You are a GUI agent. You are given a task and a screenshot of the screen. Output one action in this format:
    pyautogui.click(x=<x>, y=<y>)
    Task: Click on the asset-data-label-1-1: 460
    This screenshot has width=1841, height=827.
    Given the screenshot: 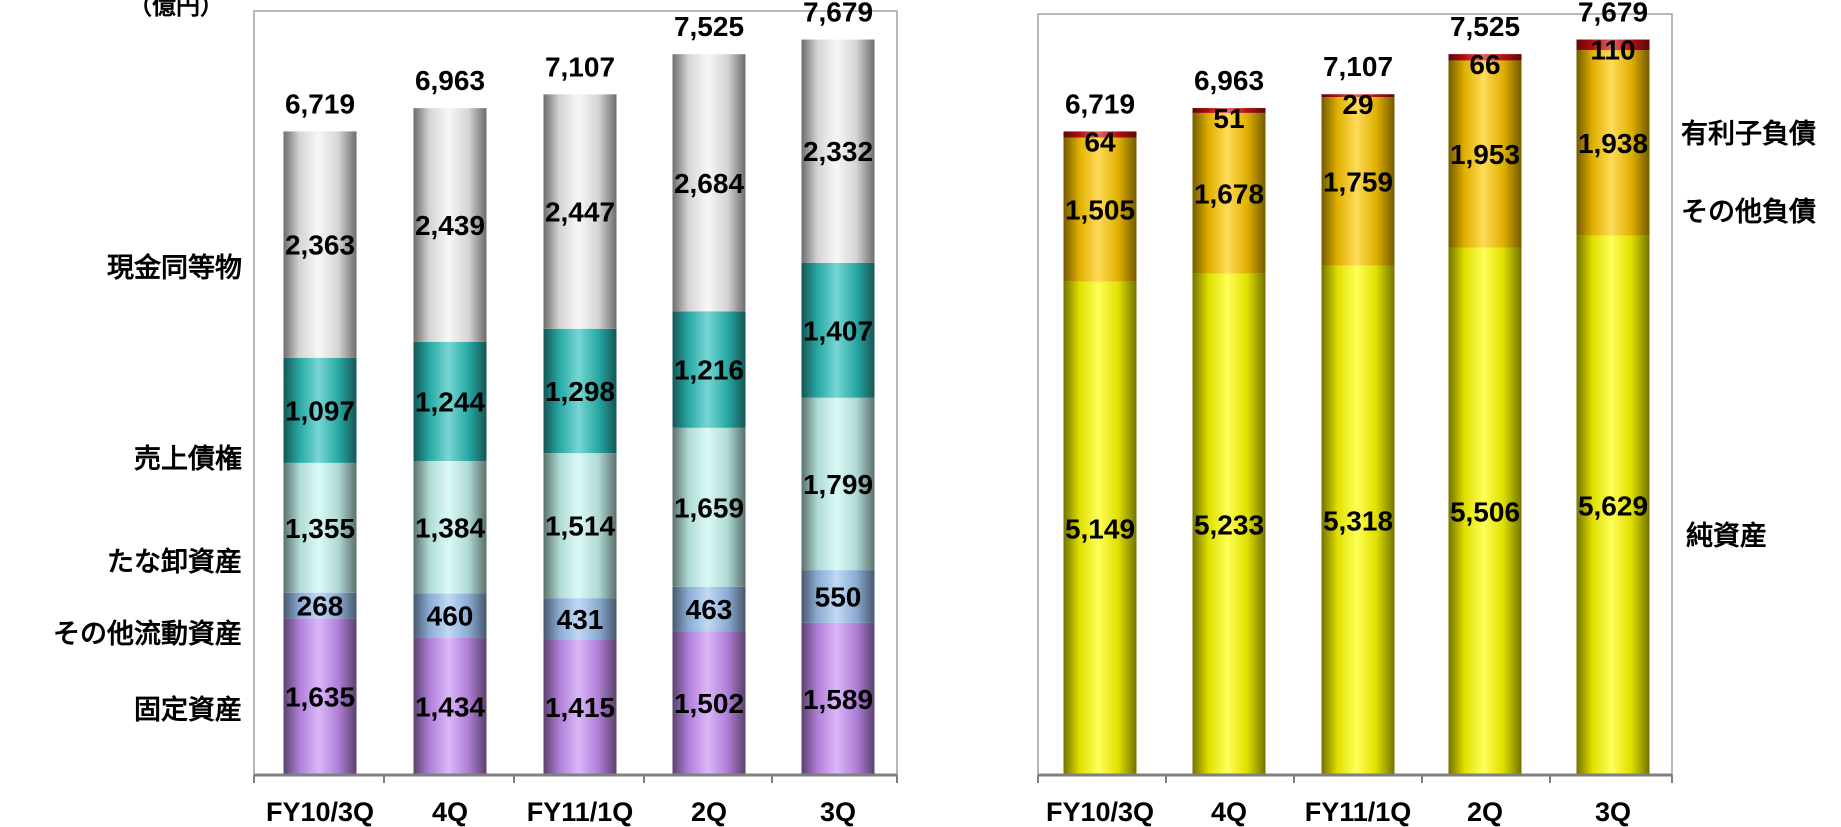 What is the action you would take?
    pyautogui.click(x=450, y=616)
    